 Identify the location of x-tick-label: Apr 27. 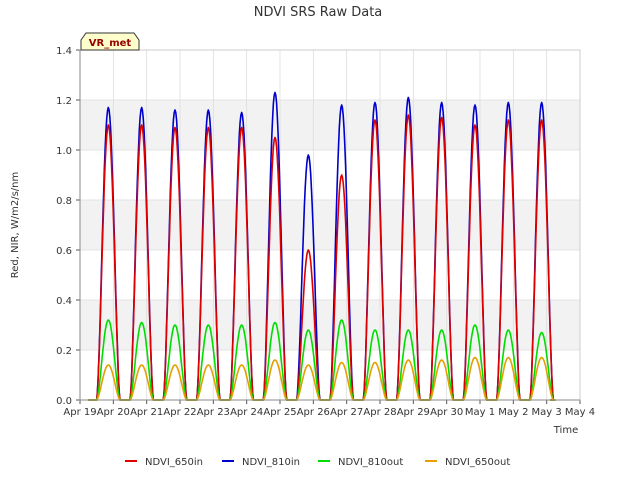
(346, 412).